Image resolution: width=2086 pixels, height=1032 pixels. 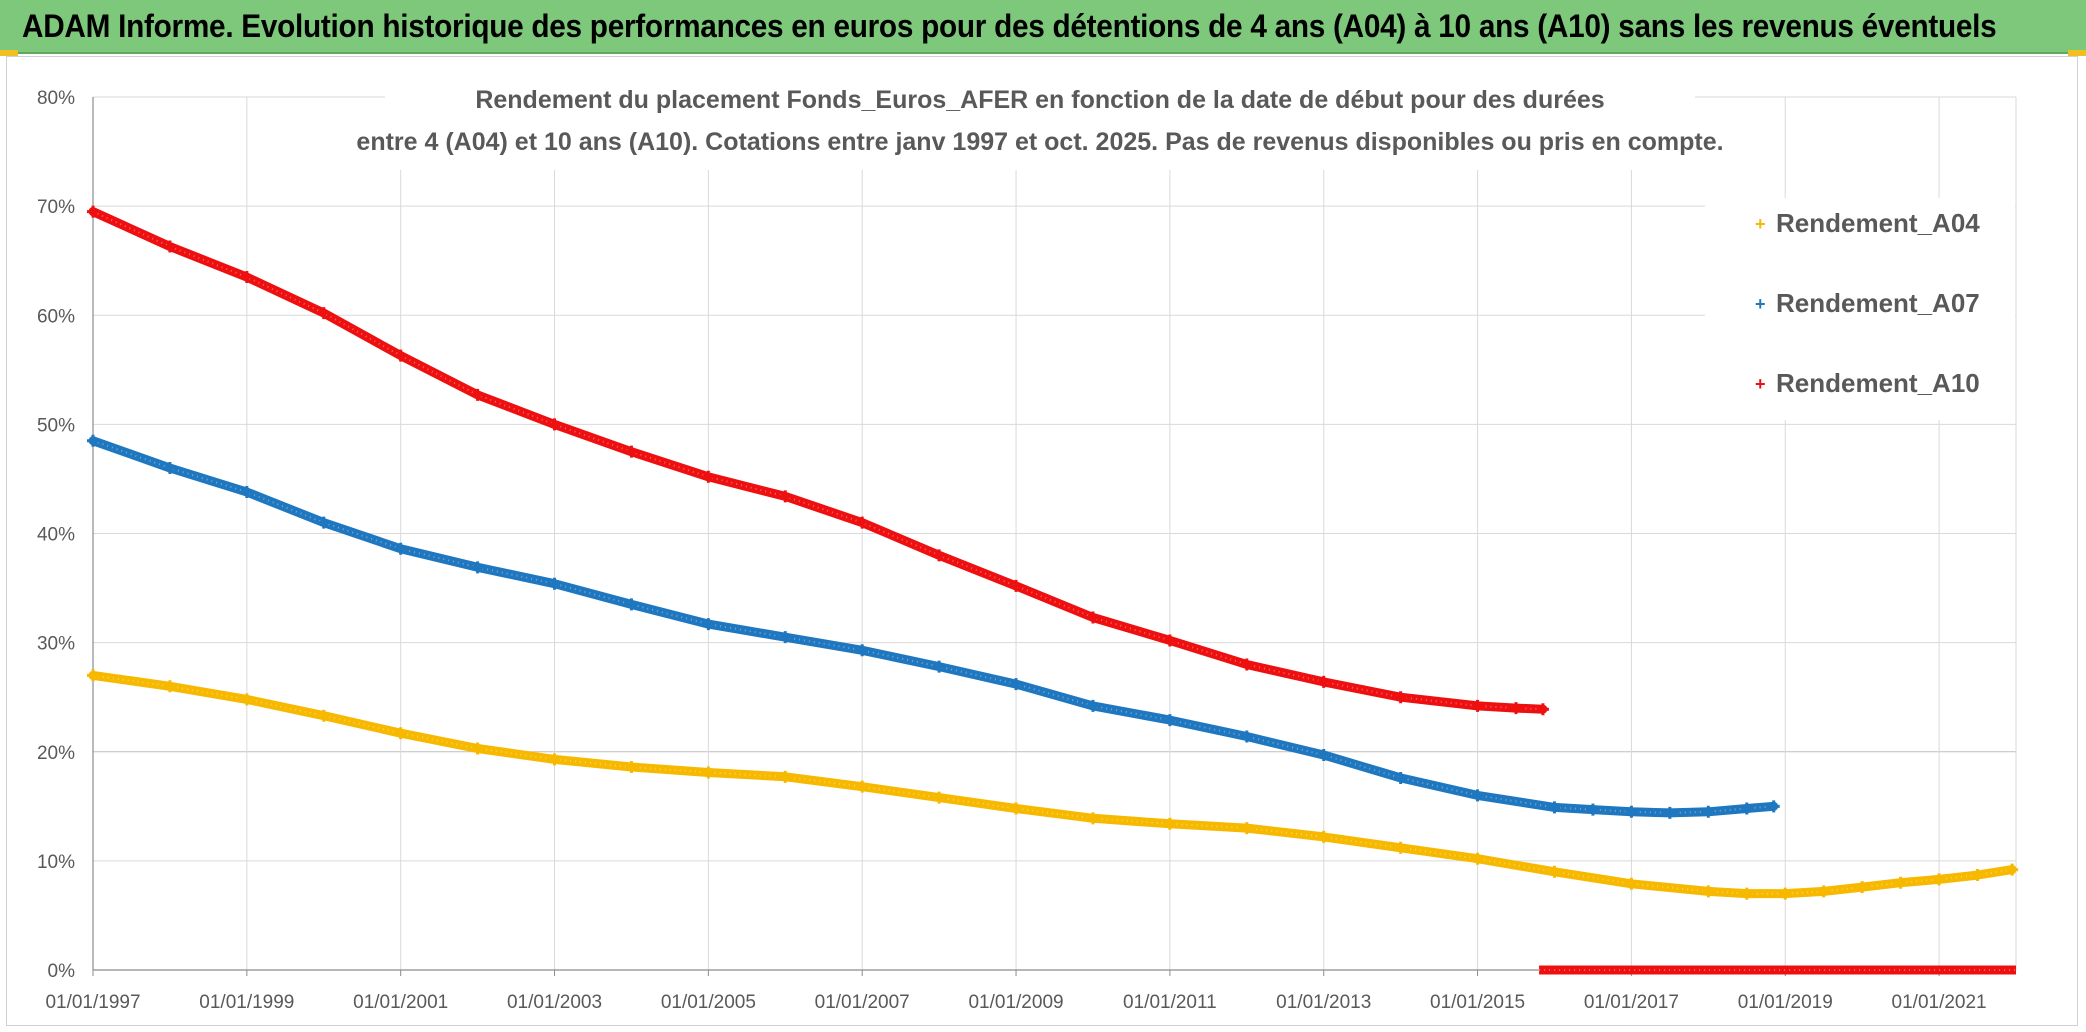 I want to click on legend-item-a04: + Rendement_A04, so click(x=1867, y=223).